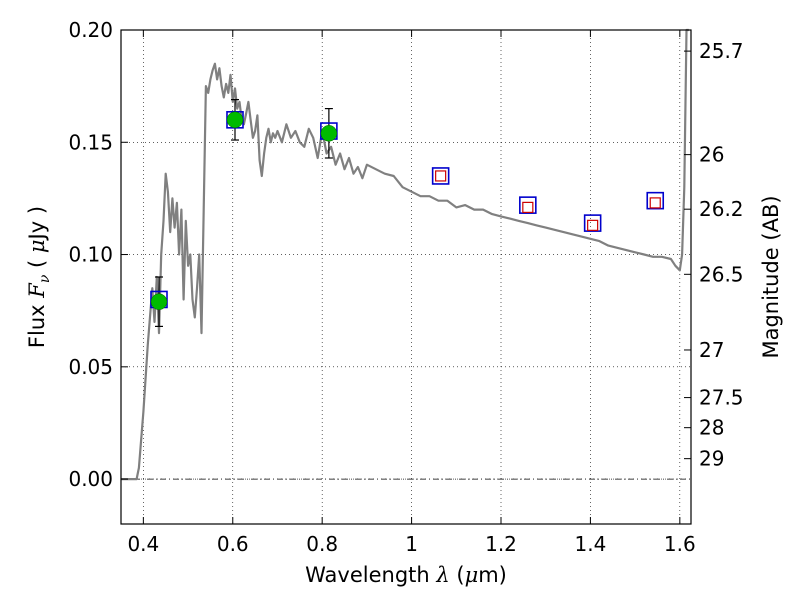 This screenshot has width=800, height=600. I want to click on y-tick-label: 0.20, so click(90, 30).